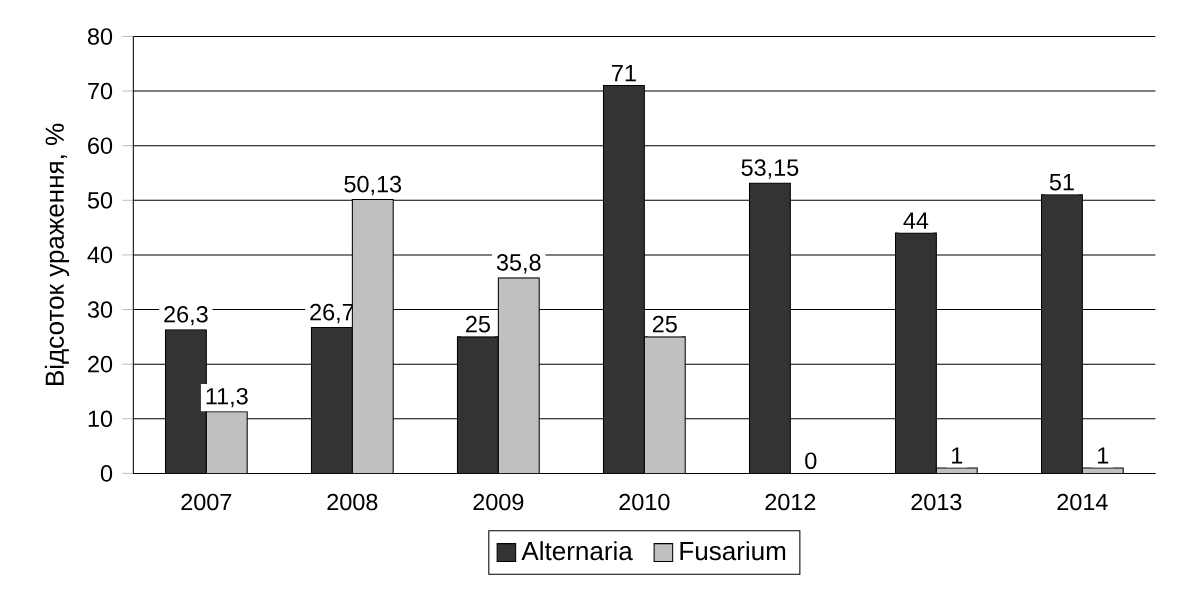 This screenshot has height=603, width=1185. What do you see at coordinates (664, 405) in the screenshot?
I see `bar` at bounding box center [664, 405].